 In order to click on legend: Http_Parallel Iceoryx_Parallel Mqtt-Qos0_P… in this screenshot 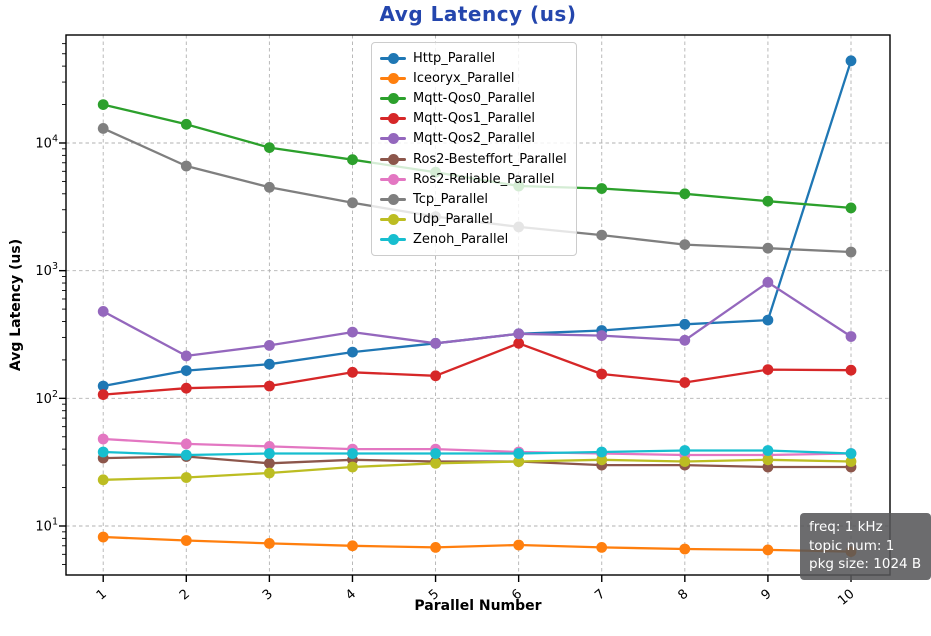, I will do `click(474, 149)`.